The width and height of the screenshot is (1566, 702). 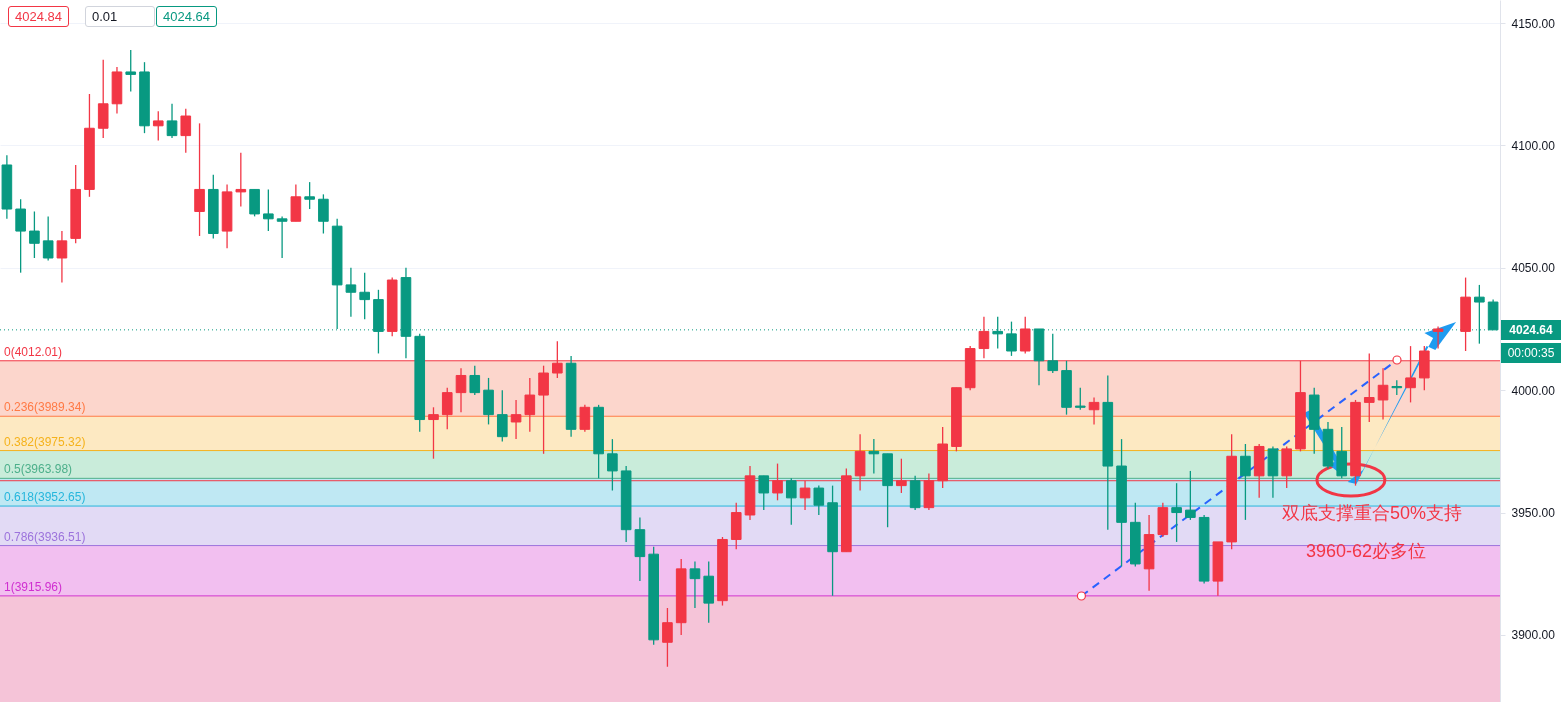 I want to click on input-field: 0.01, so click(x=120, y=16).